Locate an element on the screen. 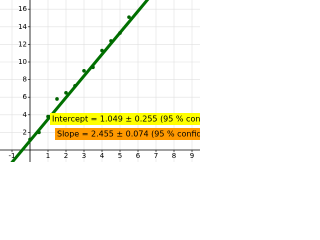 The width and height of the screenshot is (320, 240). x-tick-label: 3 is located at coordinates (84, 156).